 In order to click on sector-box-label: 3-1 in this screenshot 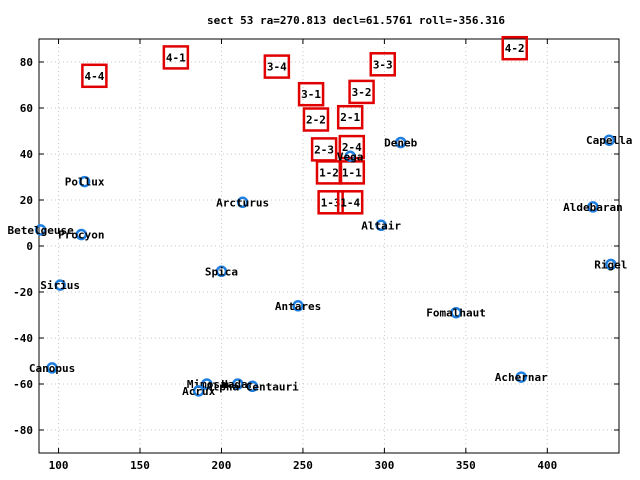, I will do `click(311, 94)`.